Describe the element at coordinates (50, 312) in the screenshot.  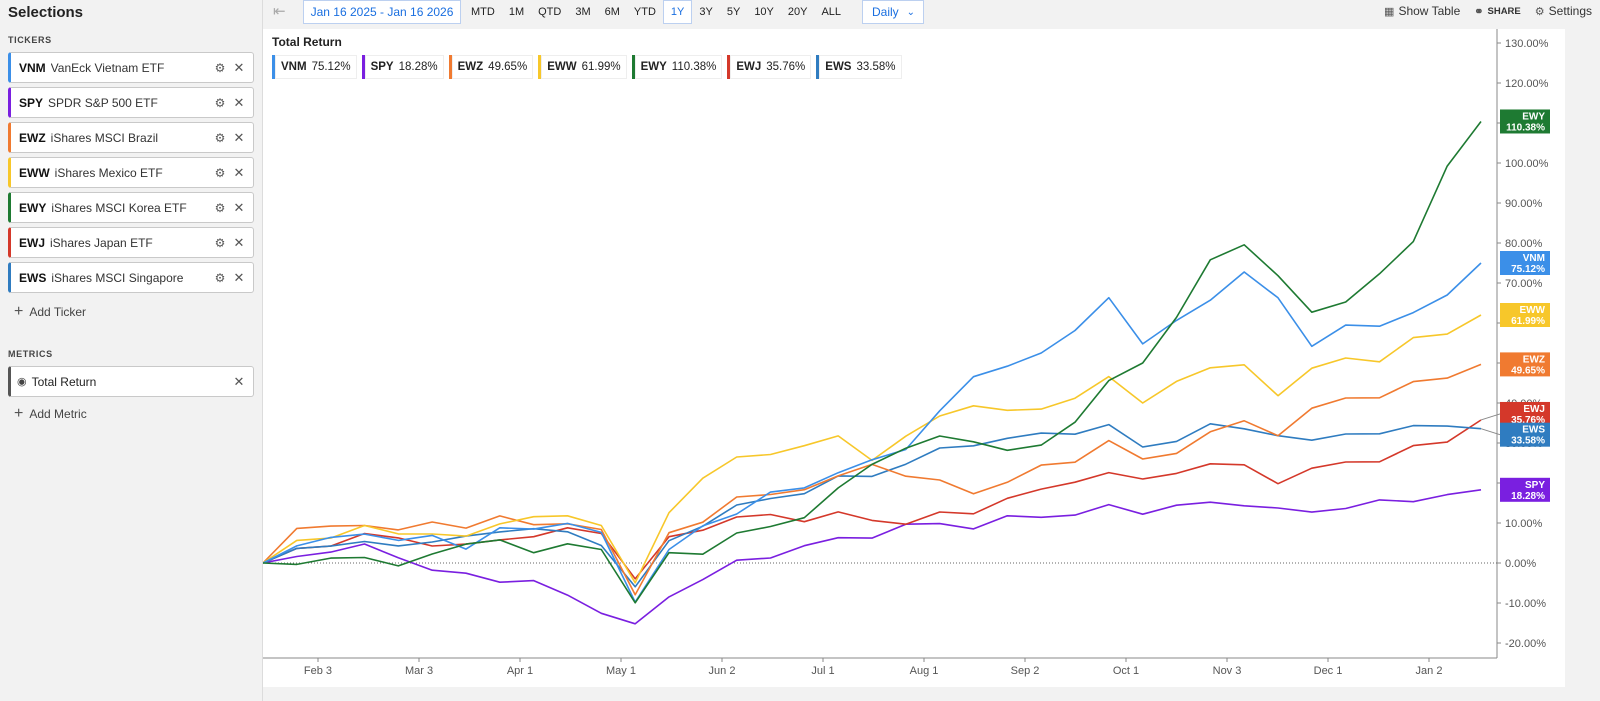
I see `add-ticker-button: + Add Ticker` at that location.